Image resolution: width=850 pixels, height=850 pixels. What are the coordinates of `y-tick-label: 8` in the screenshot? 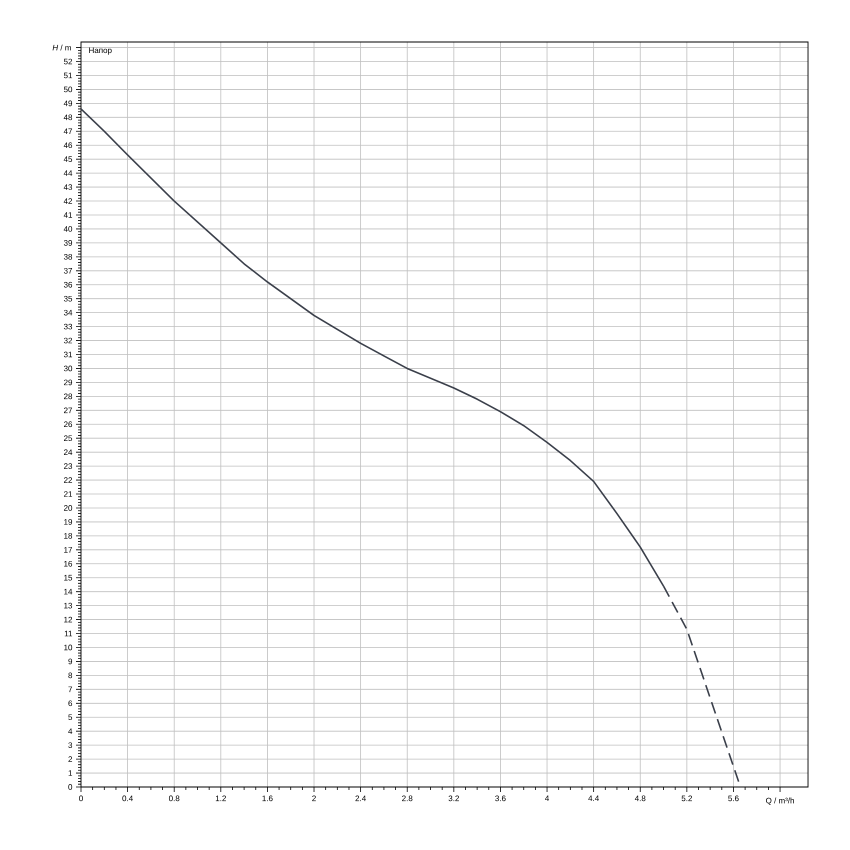 It's located at (70, 675).